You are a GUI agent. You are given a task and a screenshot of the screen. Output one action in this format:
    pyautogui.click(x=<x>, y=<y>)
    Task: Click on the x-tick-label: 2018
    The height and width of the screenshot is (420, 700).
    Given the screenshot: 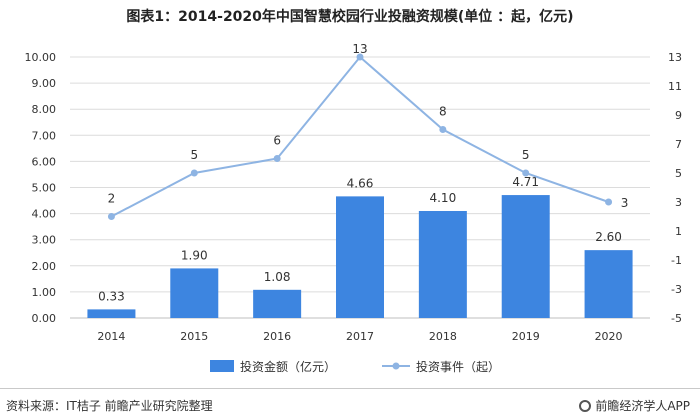 What is the action you would take?
    pyautogui.click(x=443, y=336)
    